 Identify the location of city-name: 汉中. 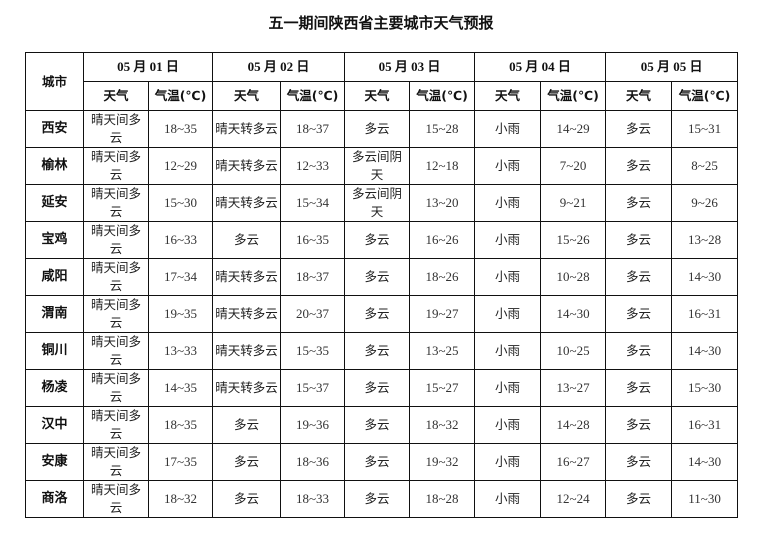
(54, 425).